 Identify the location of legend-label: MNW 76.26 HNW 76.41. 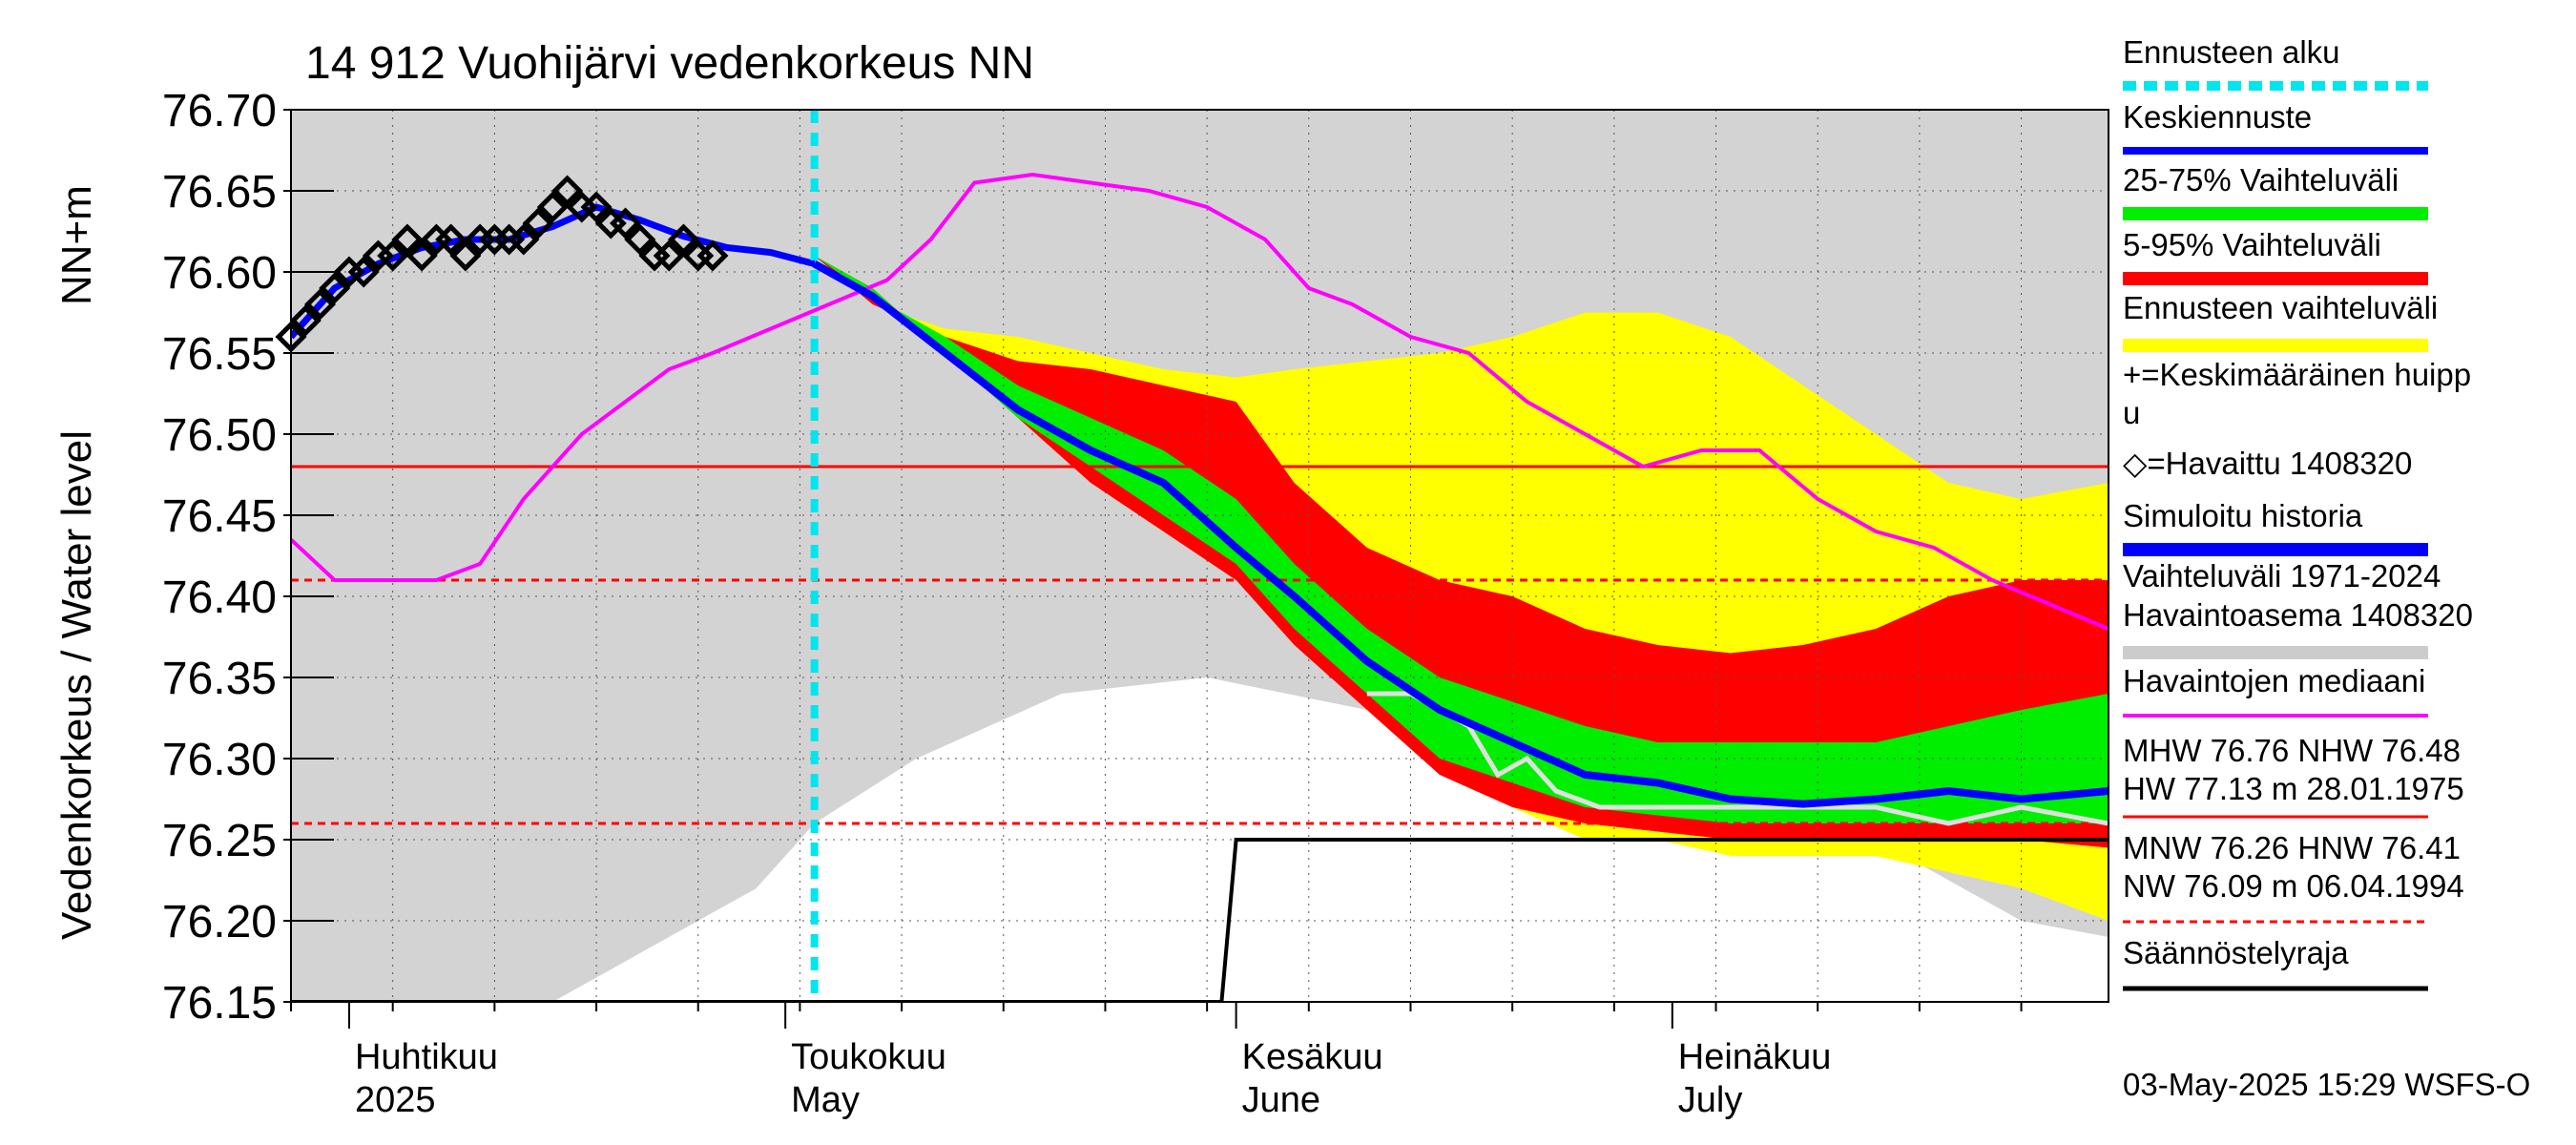
(2292, 847).